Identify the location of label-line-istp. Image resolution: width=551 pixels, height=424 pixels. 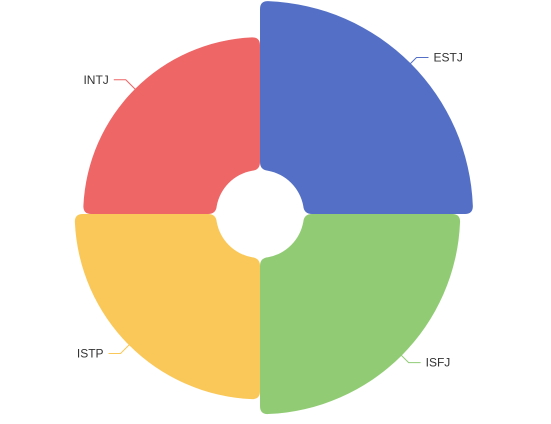
(127, 340).